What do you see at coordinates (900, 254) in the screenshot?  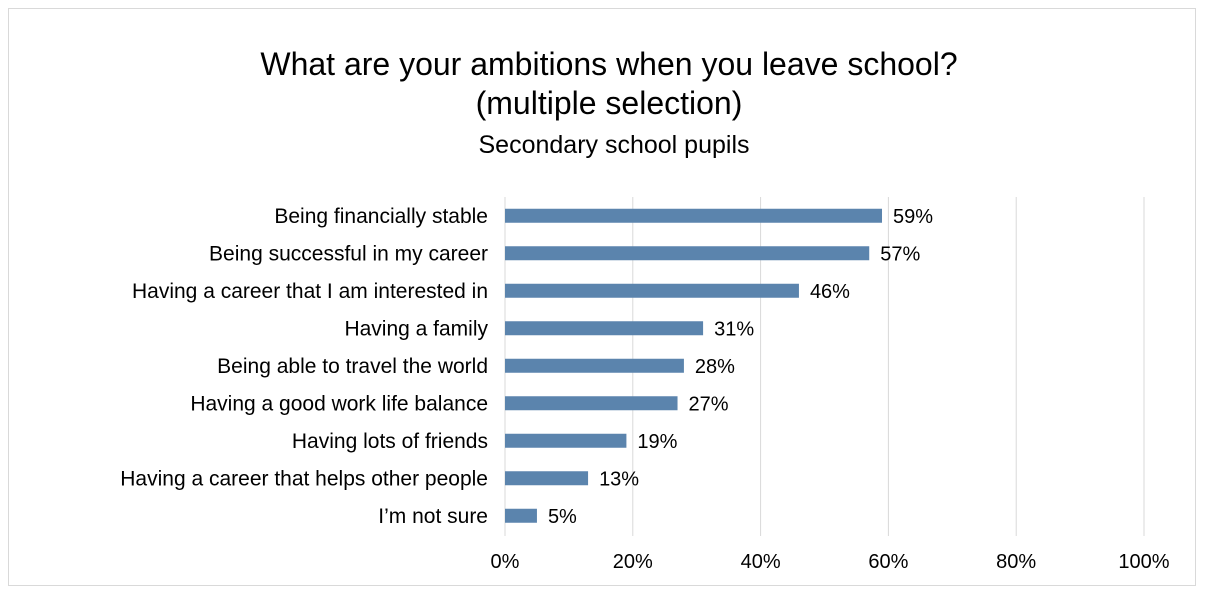 I see `value-label: 57%` at bounding box center [900, 254].